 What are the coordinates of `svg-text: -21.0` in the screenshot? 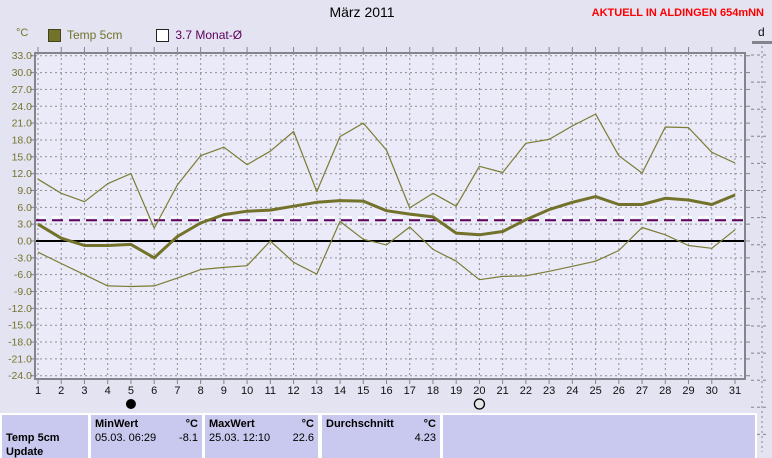 It's located at (20, 359).